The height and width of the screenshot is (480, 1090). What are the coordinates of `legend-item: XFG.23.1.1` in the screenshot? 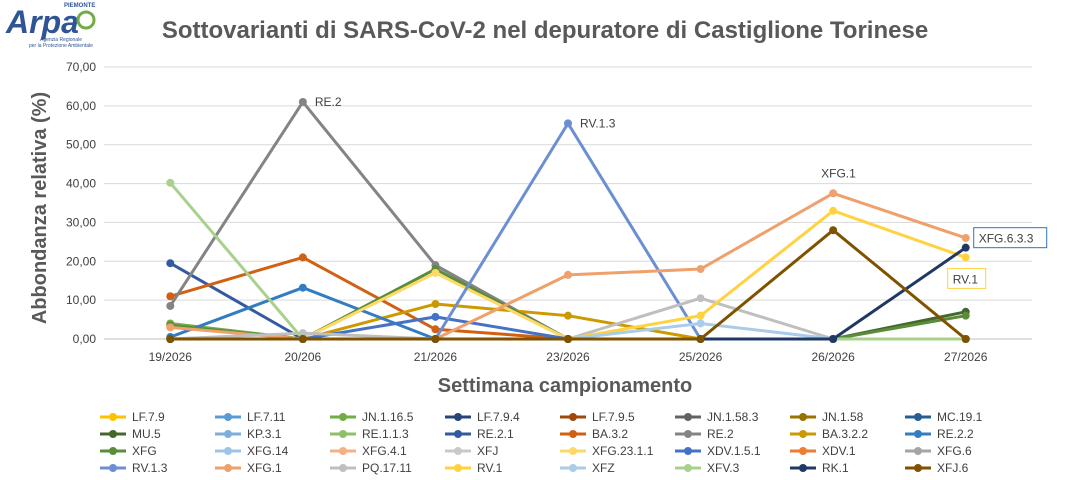 It's located at (607, 451).